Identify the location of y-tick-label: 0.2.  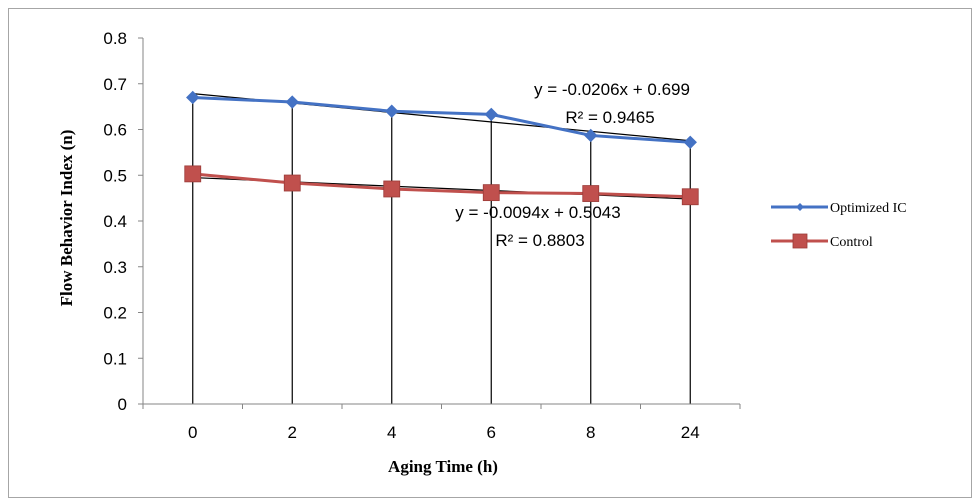
(115, 313).